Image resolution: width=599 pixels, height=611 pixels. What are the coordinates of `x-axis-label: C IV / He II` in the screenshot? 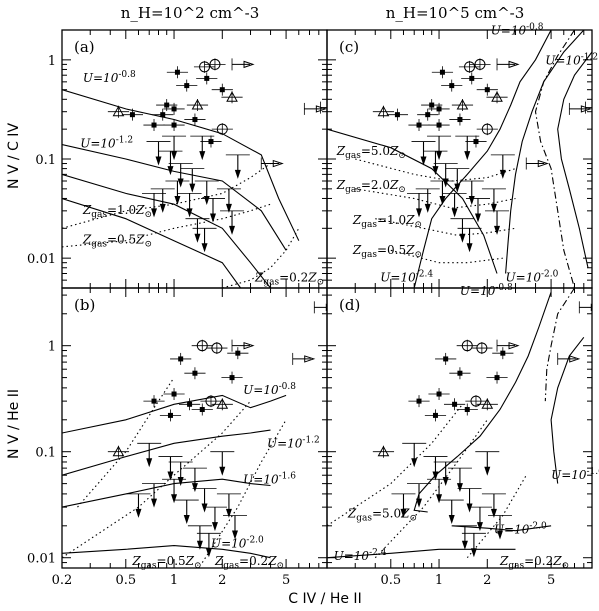 It's located at (324, 599).